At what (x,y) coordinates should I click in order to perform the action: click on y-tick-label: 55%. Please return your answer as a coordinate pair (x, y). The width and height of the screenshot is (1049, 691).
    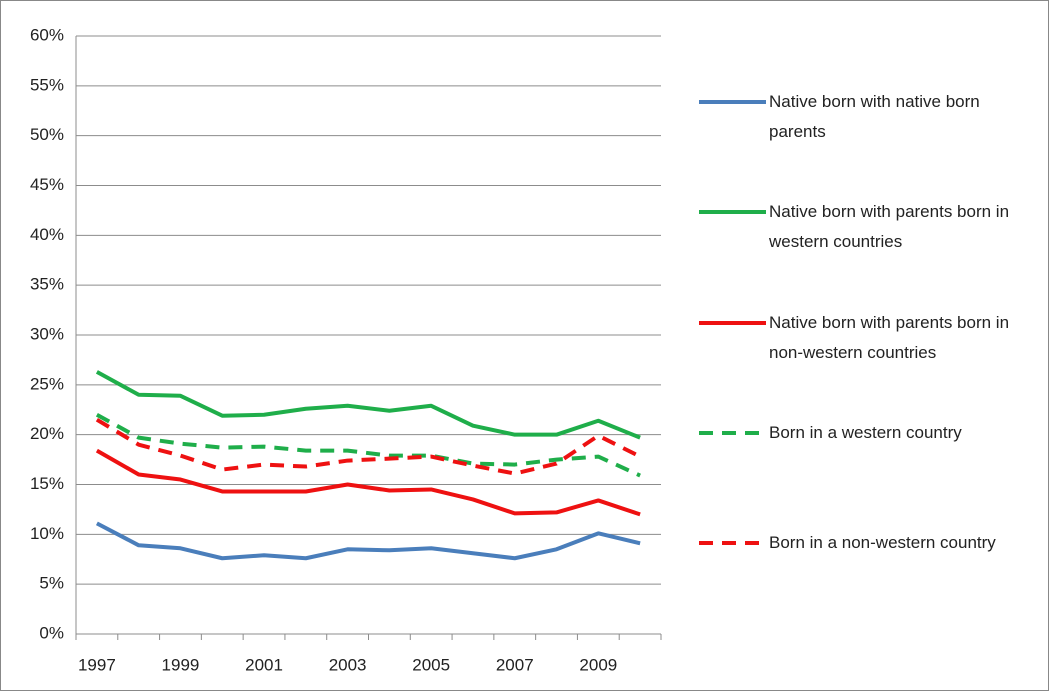
    Looking at the image, I should click on (47, 84).